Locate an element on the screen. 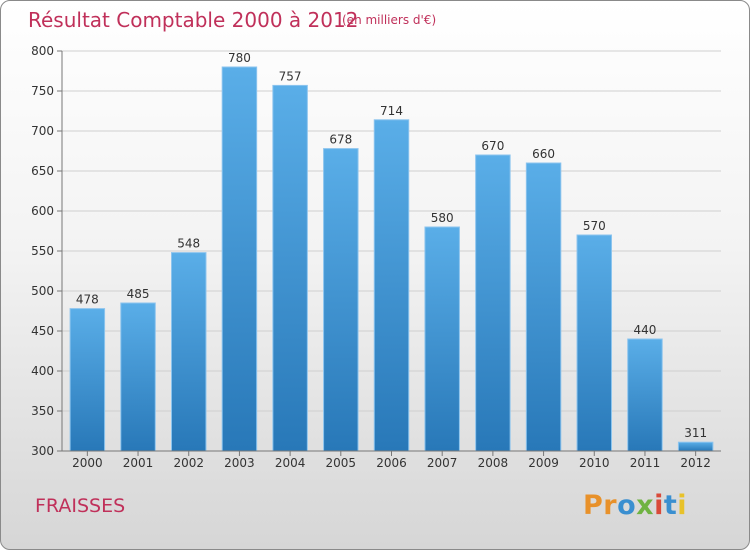  x-tick-label: 2005 is located at coordinates (341, 463).